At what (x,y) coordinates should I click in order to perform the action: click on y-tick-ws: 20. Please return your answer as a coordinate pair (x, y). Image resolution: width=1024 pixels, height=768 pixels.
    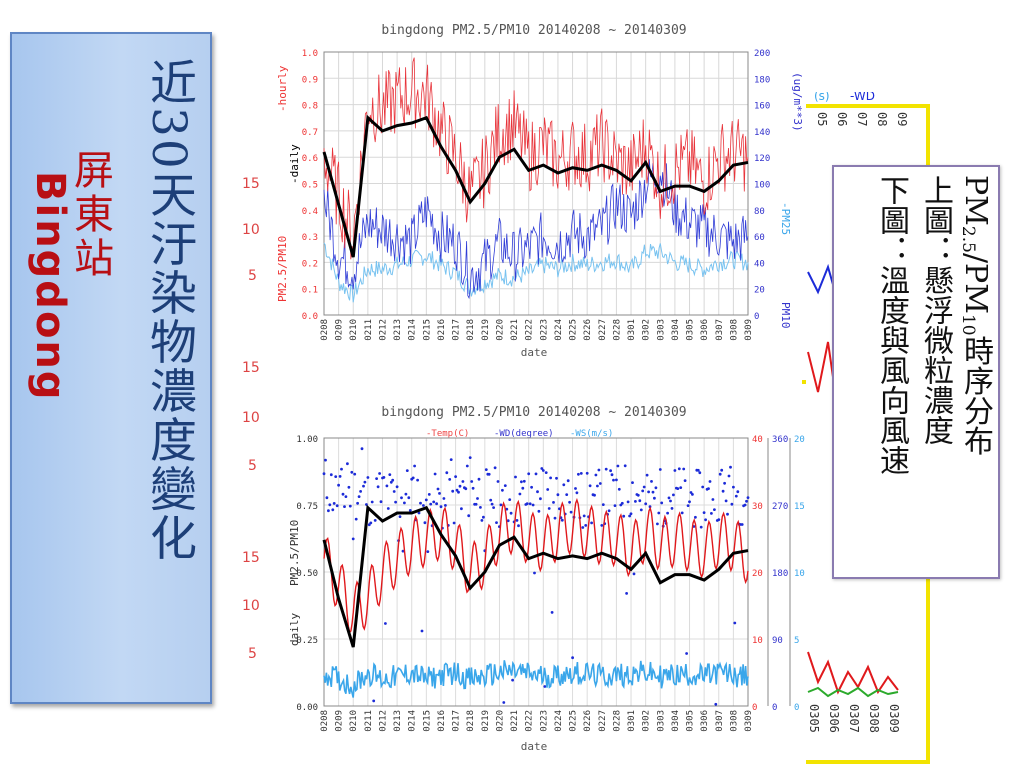
    Looking at the image, I should click on (799, 440).